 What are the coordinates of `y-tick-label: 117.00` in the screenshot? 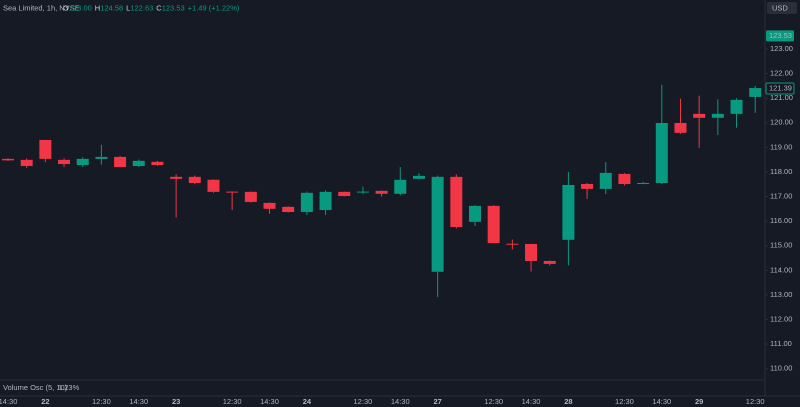 It's located at (781, 196).